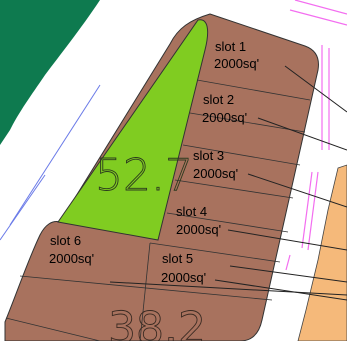 The image size is (347, 341). Describe the element at coordinates (224, 108) in the screenshot. I see `plot-slot-2: slot 2 2000sq'` at that location.